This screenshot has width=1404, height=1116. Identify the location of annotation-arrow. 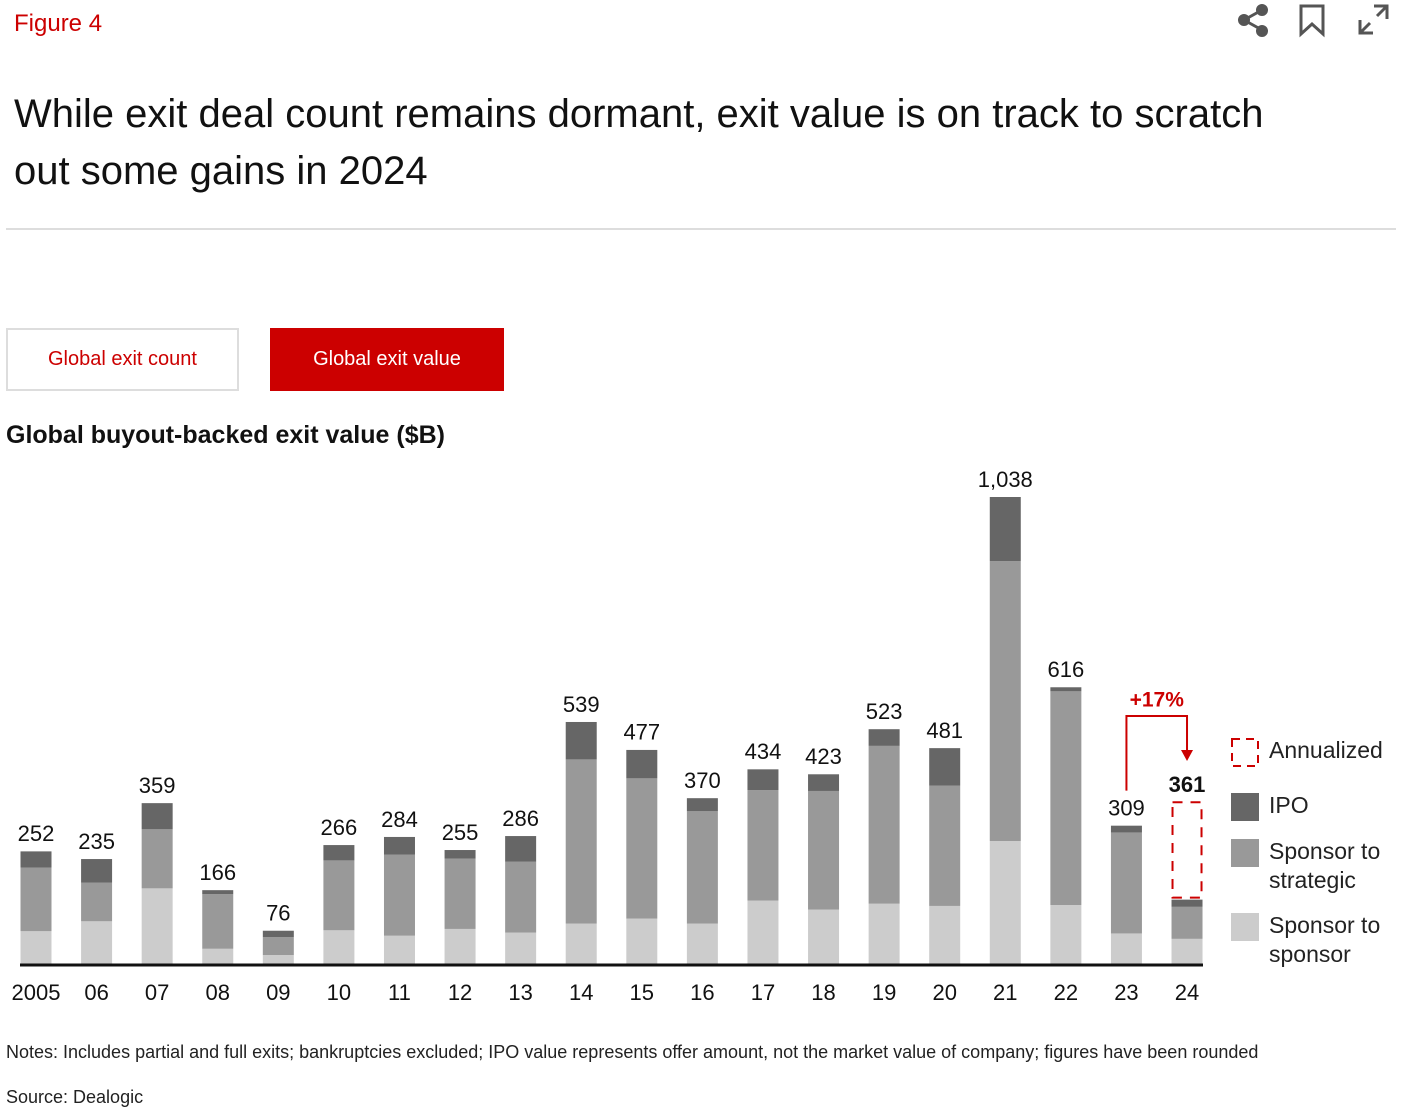
(1157, 753).